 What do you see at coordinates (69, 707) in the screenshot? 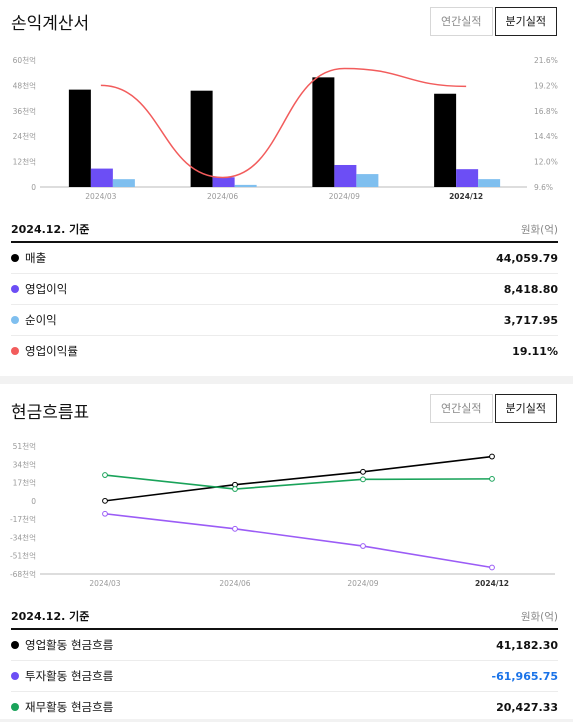
I see `row-label: 재무활동 현금흐름` at bounding box center [69, 707].